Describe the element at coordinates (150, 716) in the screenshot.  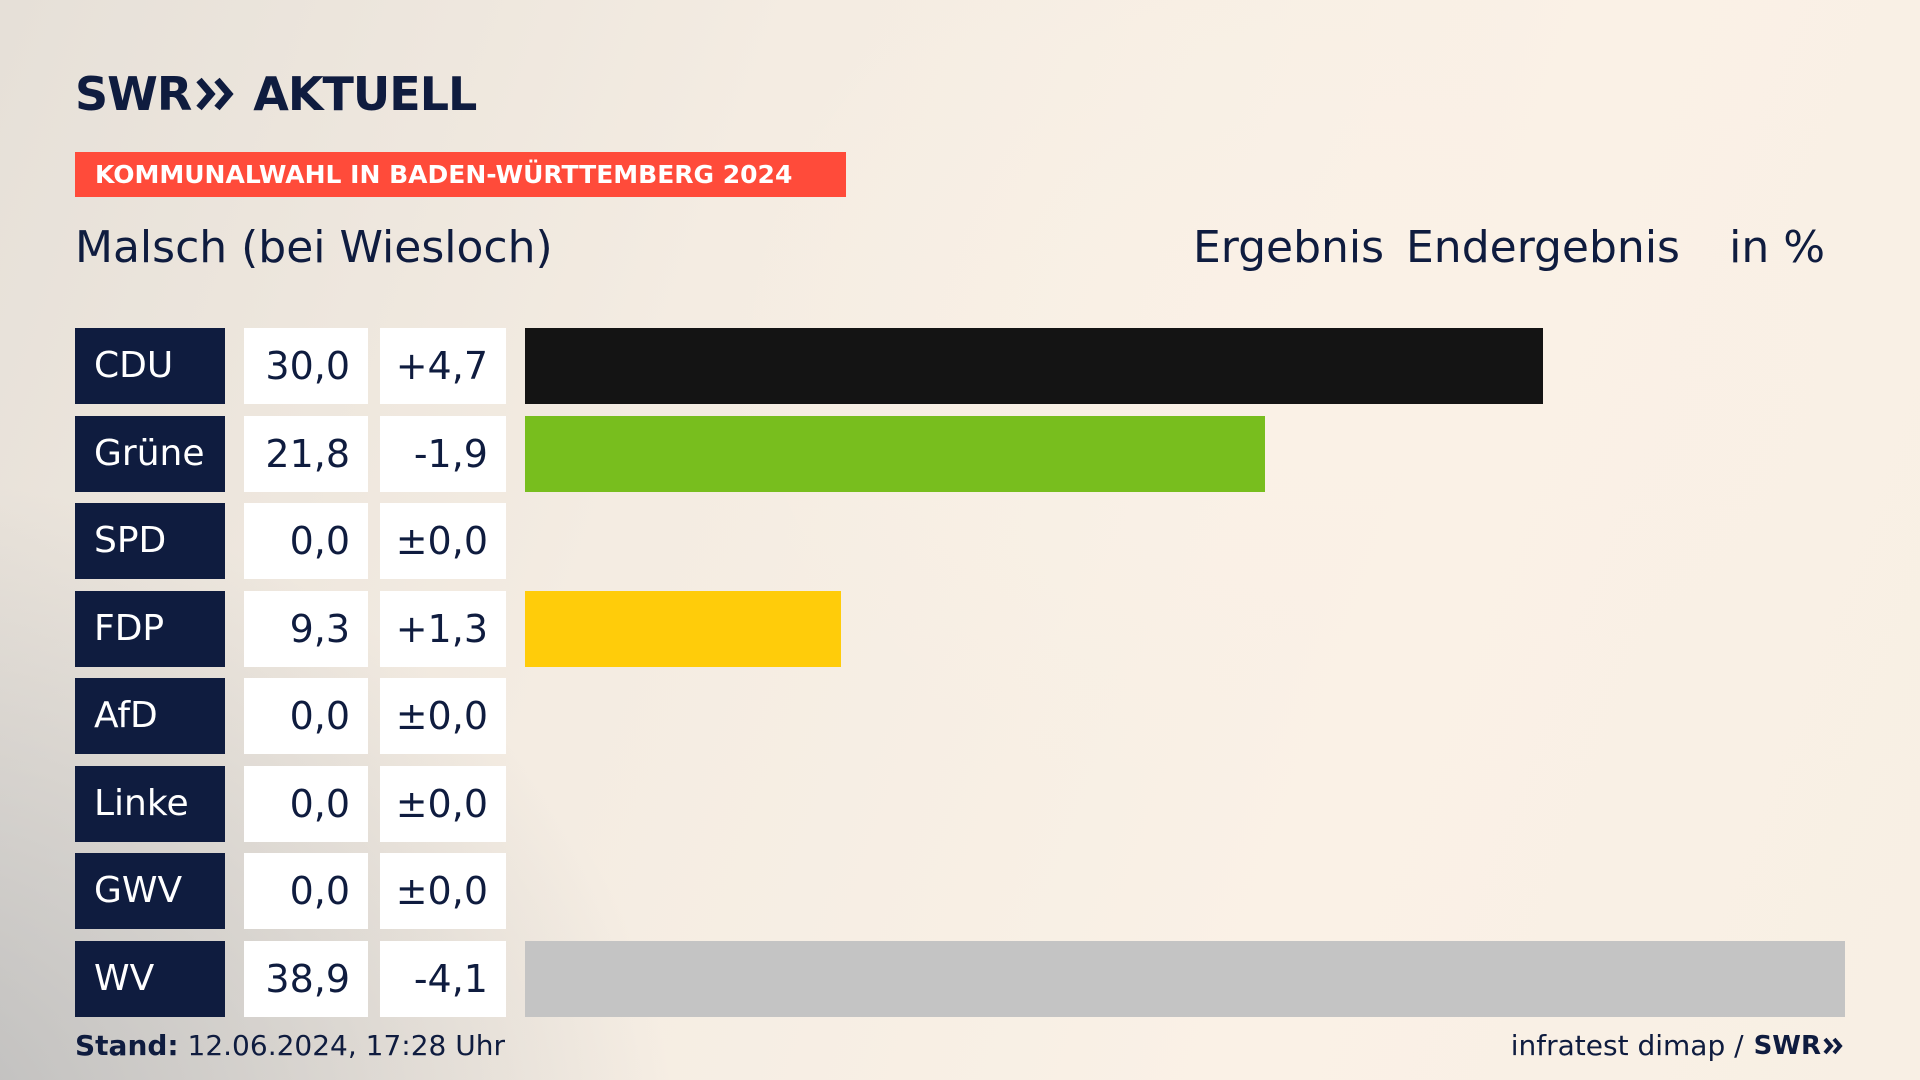
I see `party-label: AfD` at that location.